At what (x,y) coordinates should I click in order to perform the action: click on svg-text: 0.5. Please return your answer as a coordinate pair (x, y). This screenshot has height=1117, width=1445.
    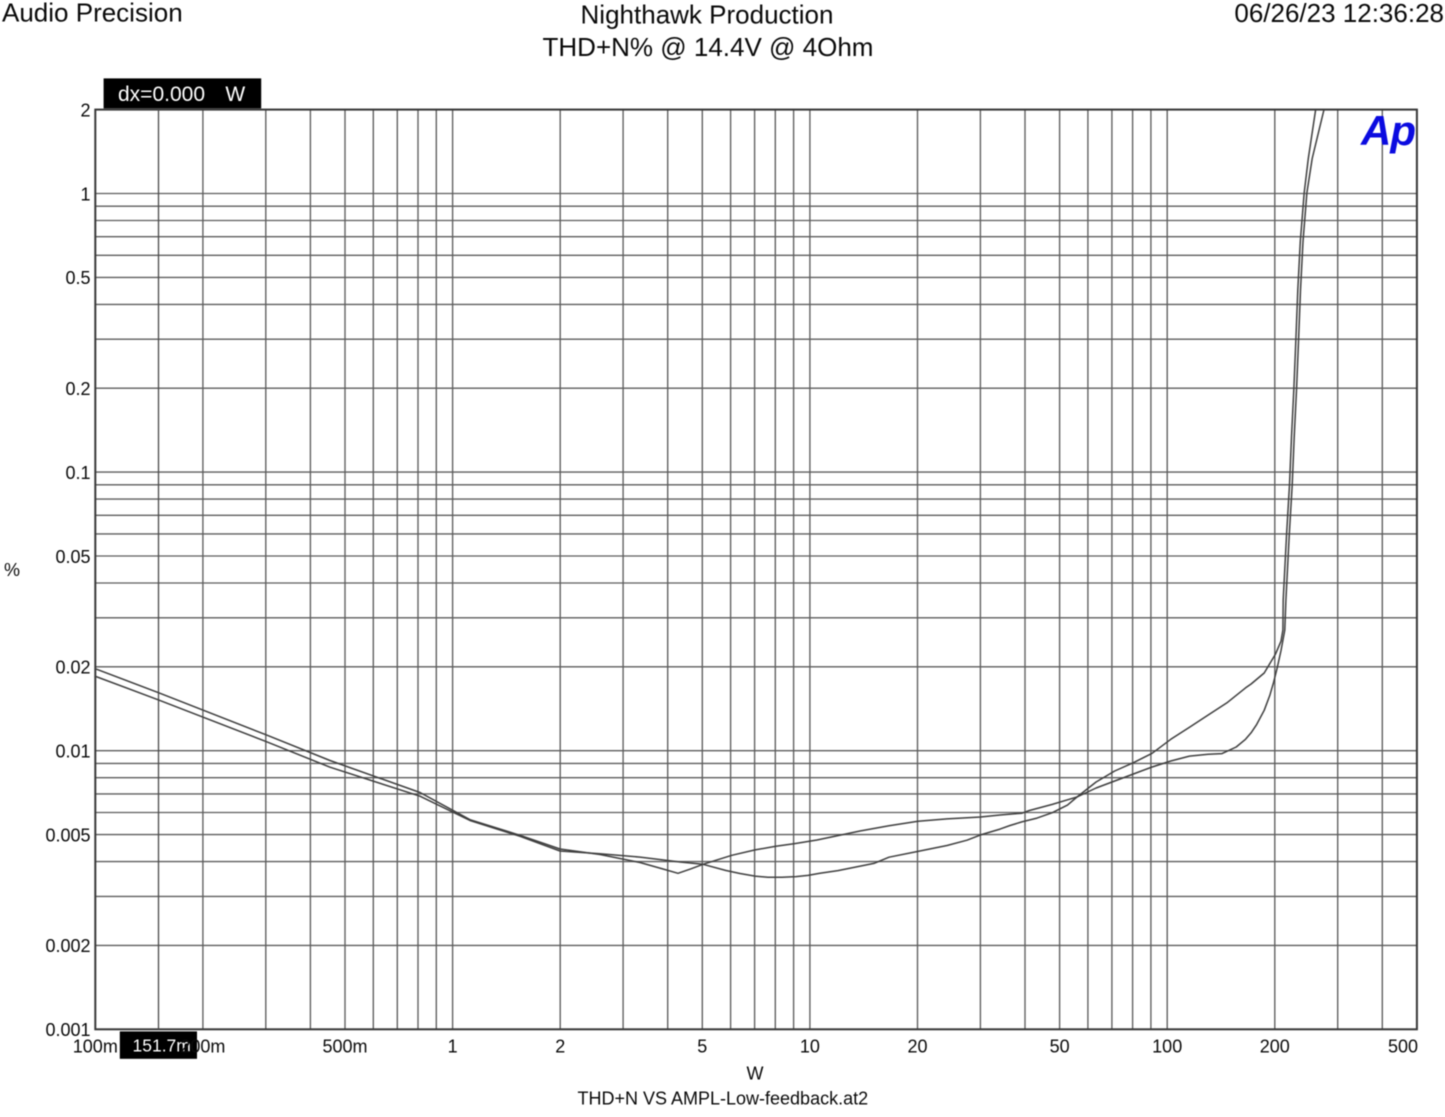
    Looking at the image, I should click on (77, 278).